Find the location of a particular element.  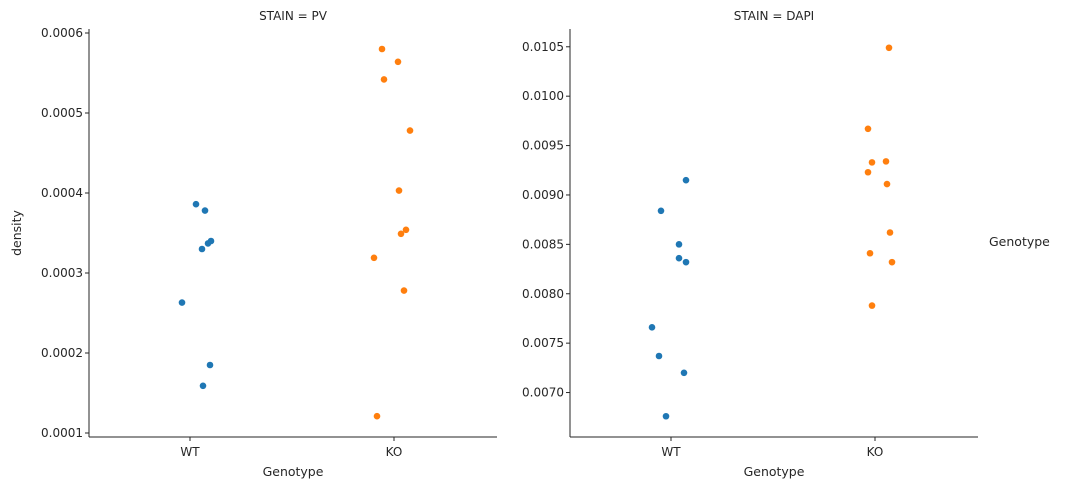

y-tick-label: 0.0105 is located at coordinates (543, 47).